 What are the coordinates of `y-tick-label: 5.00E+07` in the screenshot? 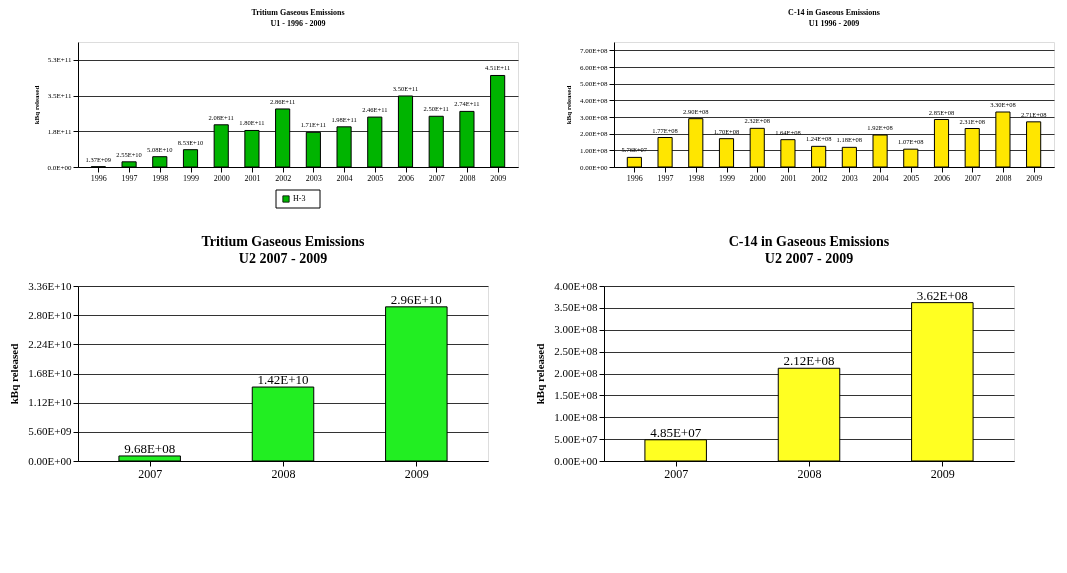 It's located at (576, 438).